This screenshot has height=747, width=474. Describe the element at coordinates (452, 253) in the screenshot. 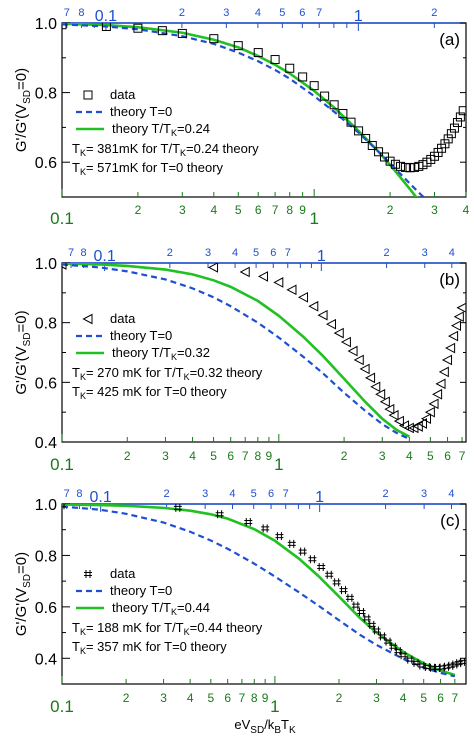

I see `top-x-tick-label: 4` at that location.